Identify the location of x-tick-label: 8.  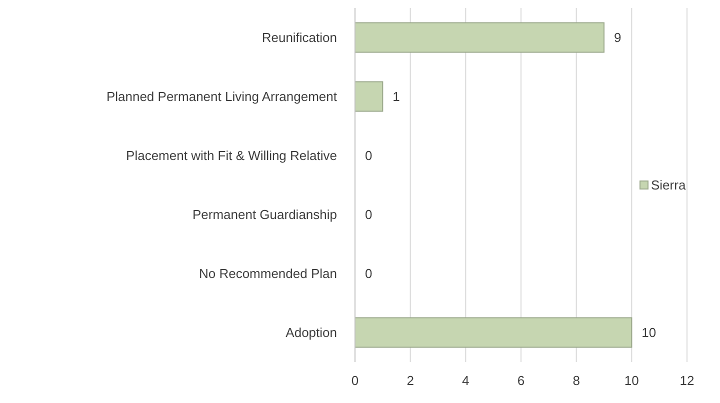
(576, 380).